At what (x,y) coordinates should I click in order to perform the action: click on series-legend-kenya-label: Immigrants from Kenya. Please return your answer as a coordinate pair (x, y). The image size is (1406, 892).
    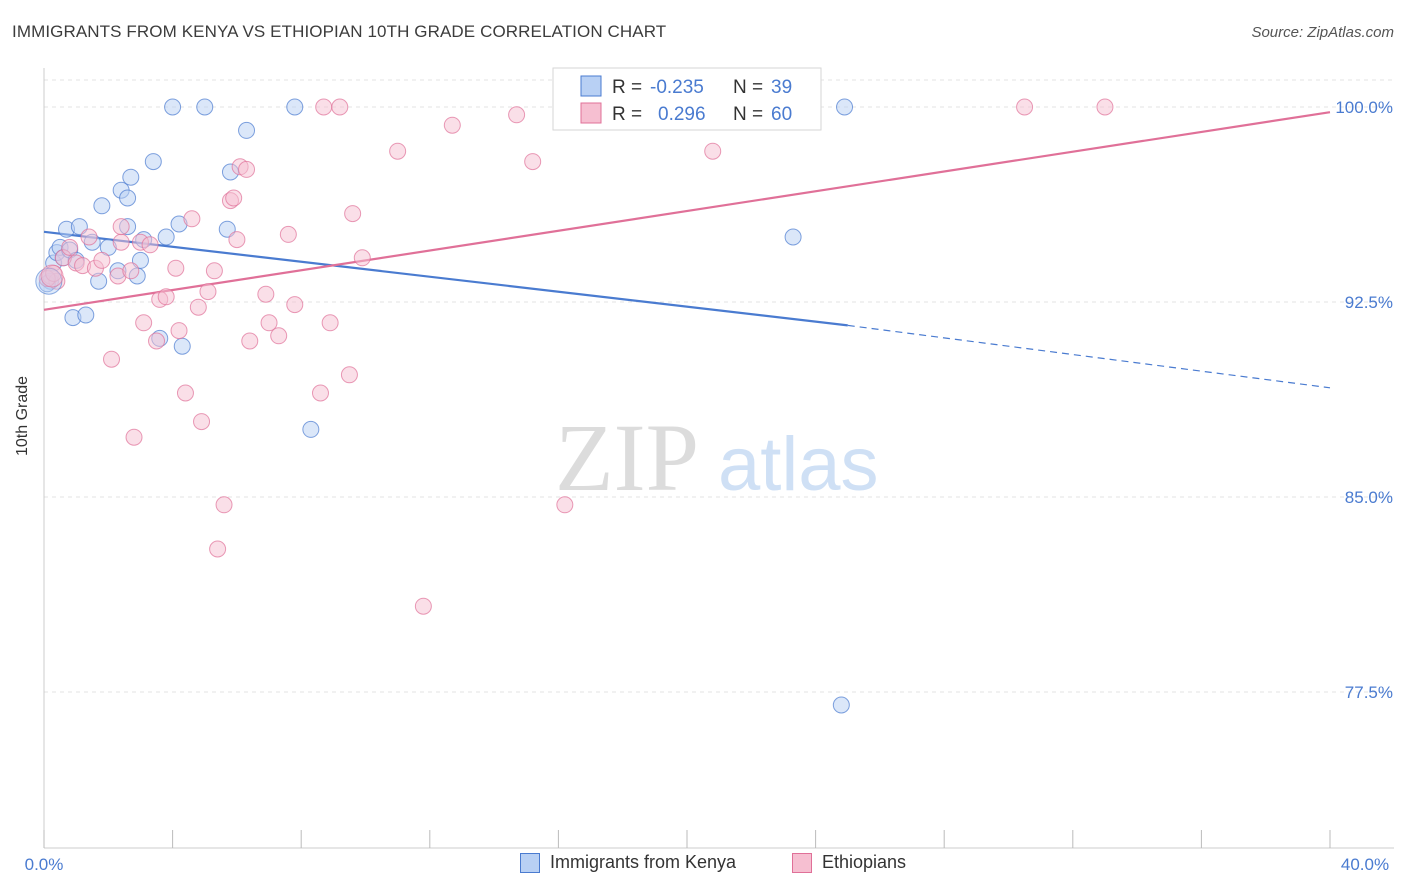
    Looking at the image, I should click on (643, 862).